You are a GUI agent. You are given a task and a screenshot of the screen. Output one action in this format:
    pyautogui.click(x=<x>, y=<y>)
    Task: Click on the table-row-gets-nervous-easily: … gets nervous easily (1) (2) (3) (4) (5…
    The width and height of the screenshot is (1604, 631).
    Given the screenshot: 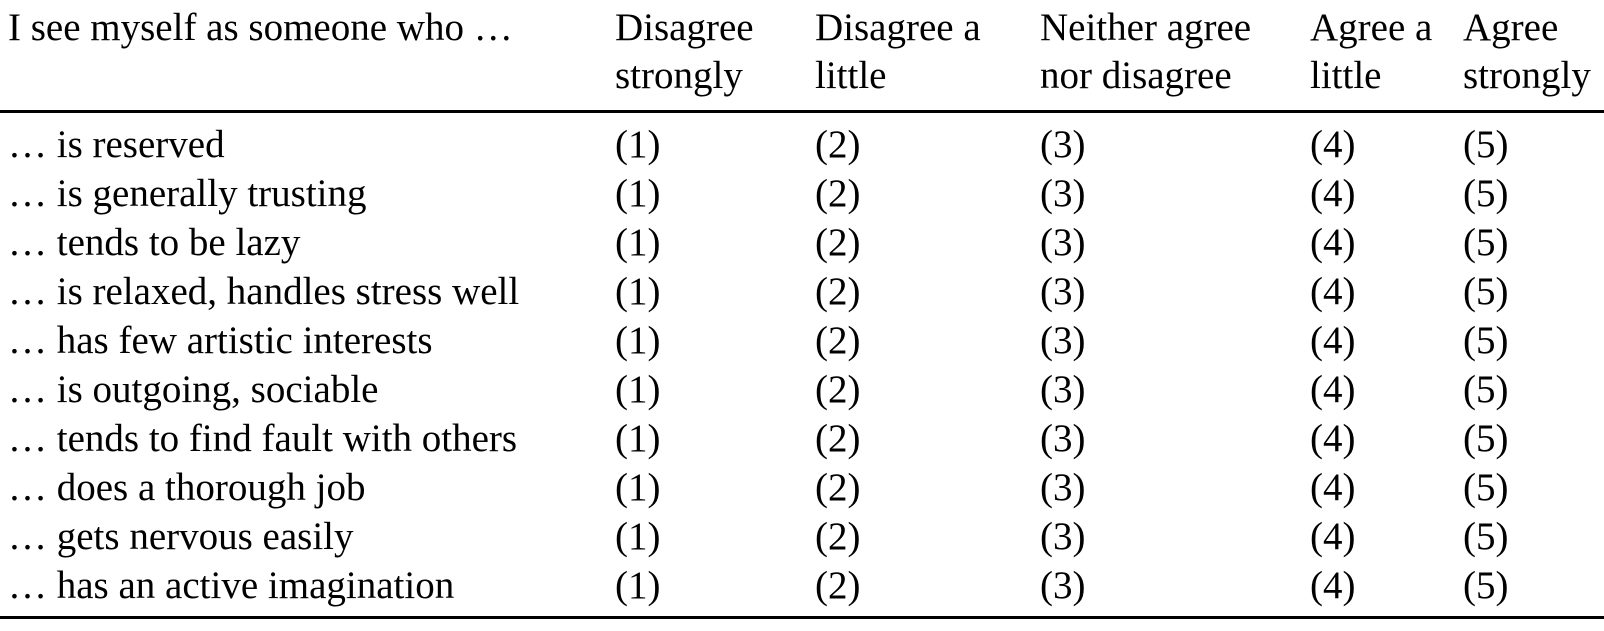 What is the action you would take?
    pyautogui.click(x=802, y=536)
    